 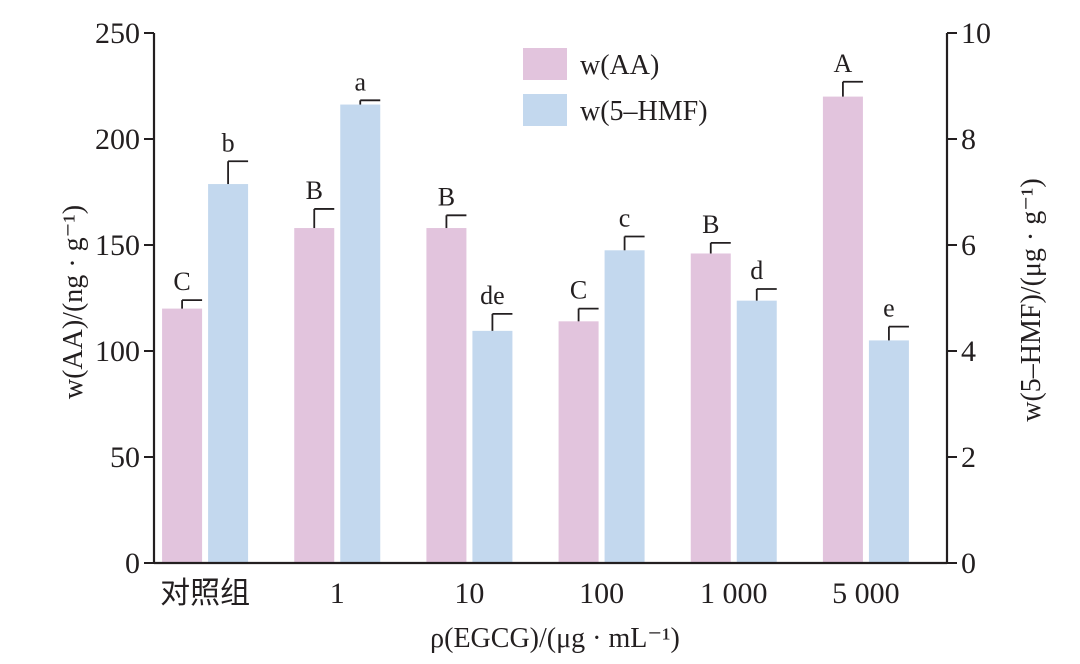 I want to click on right-y-tick-label-2: 4, so click(x=968, y=351).